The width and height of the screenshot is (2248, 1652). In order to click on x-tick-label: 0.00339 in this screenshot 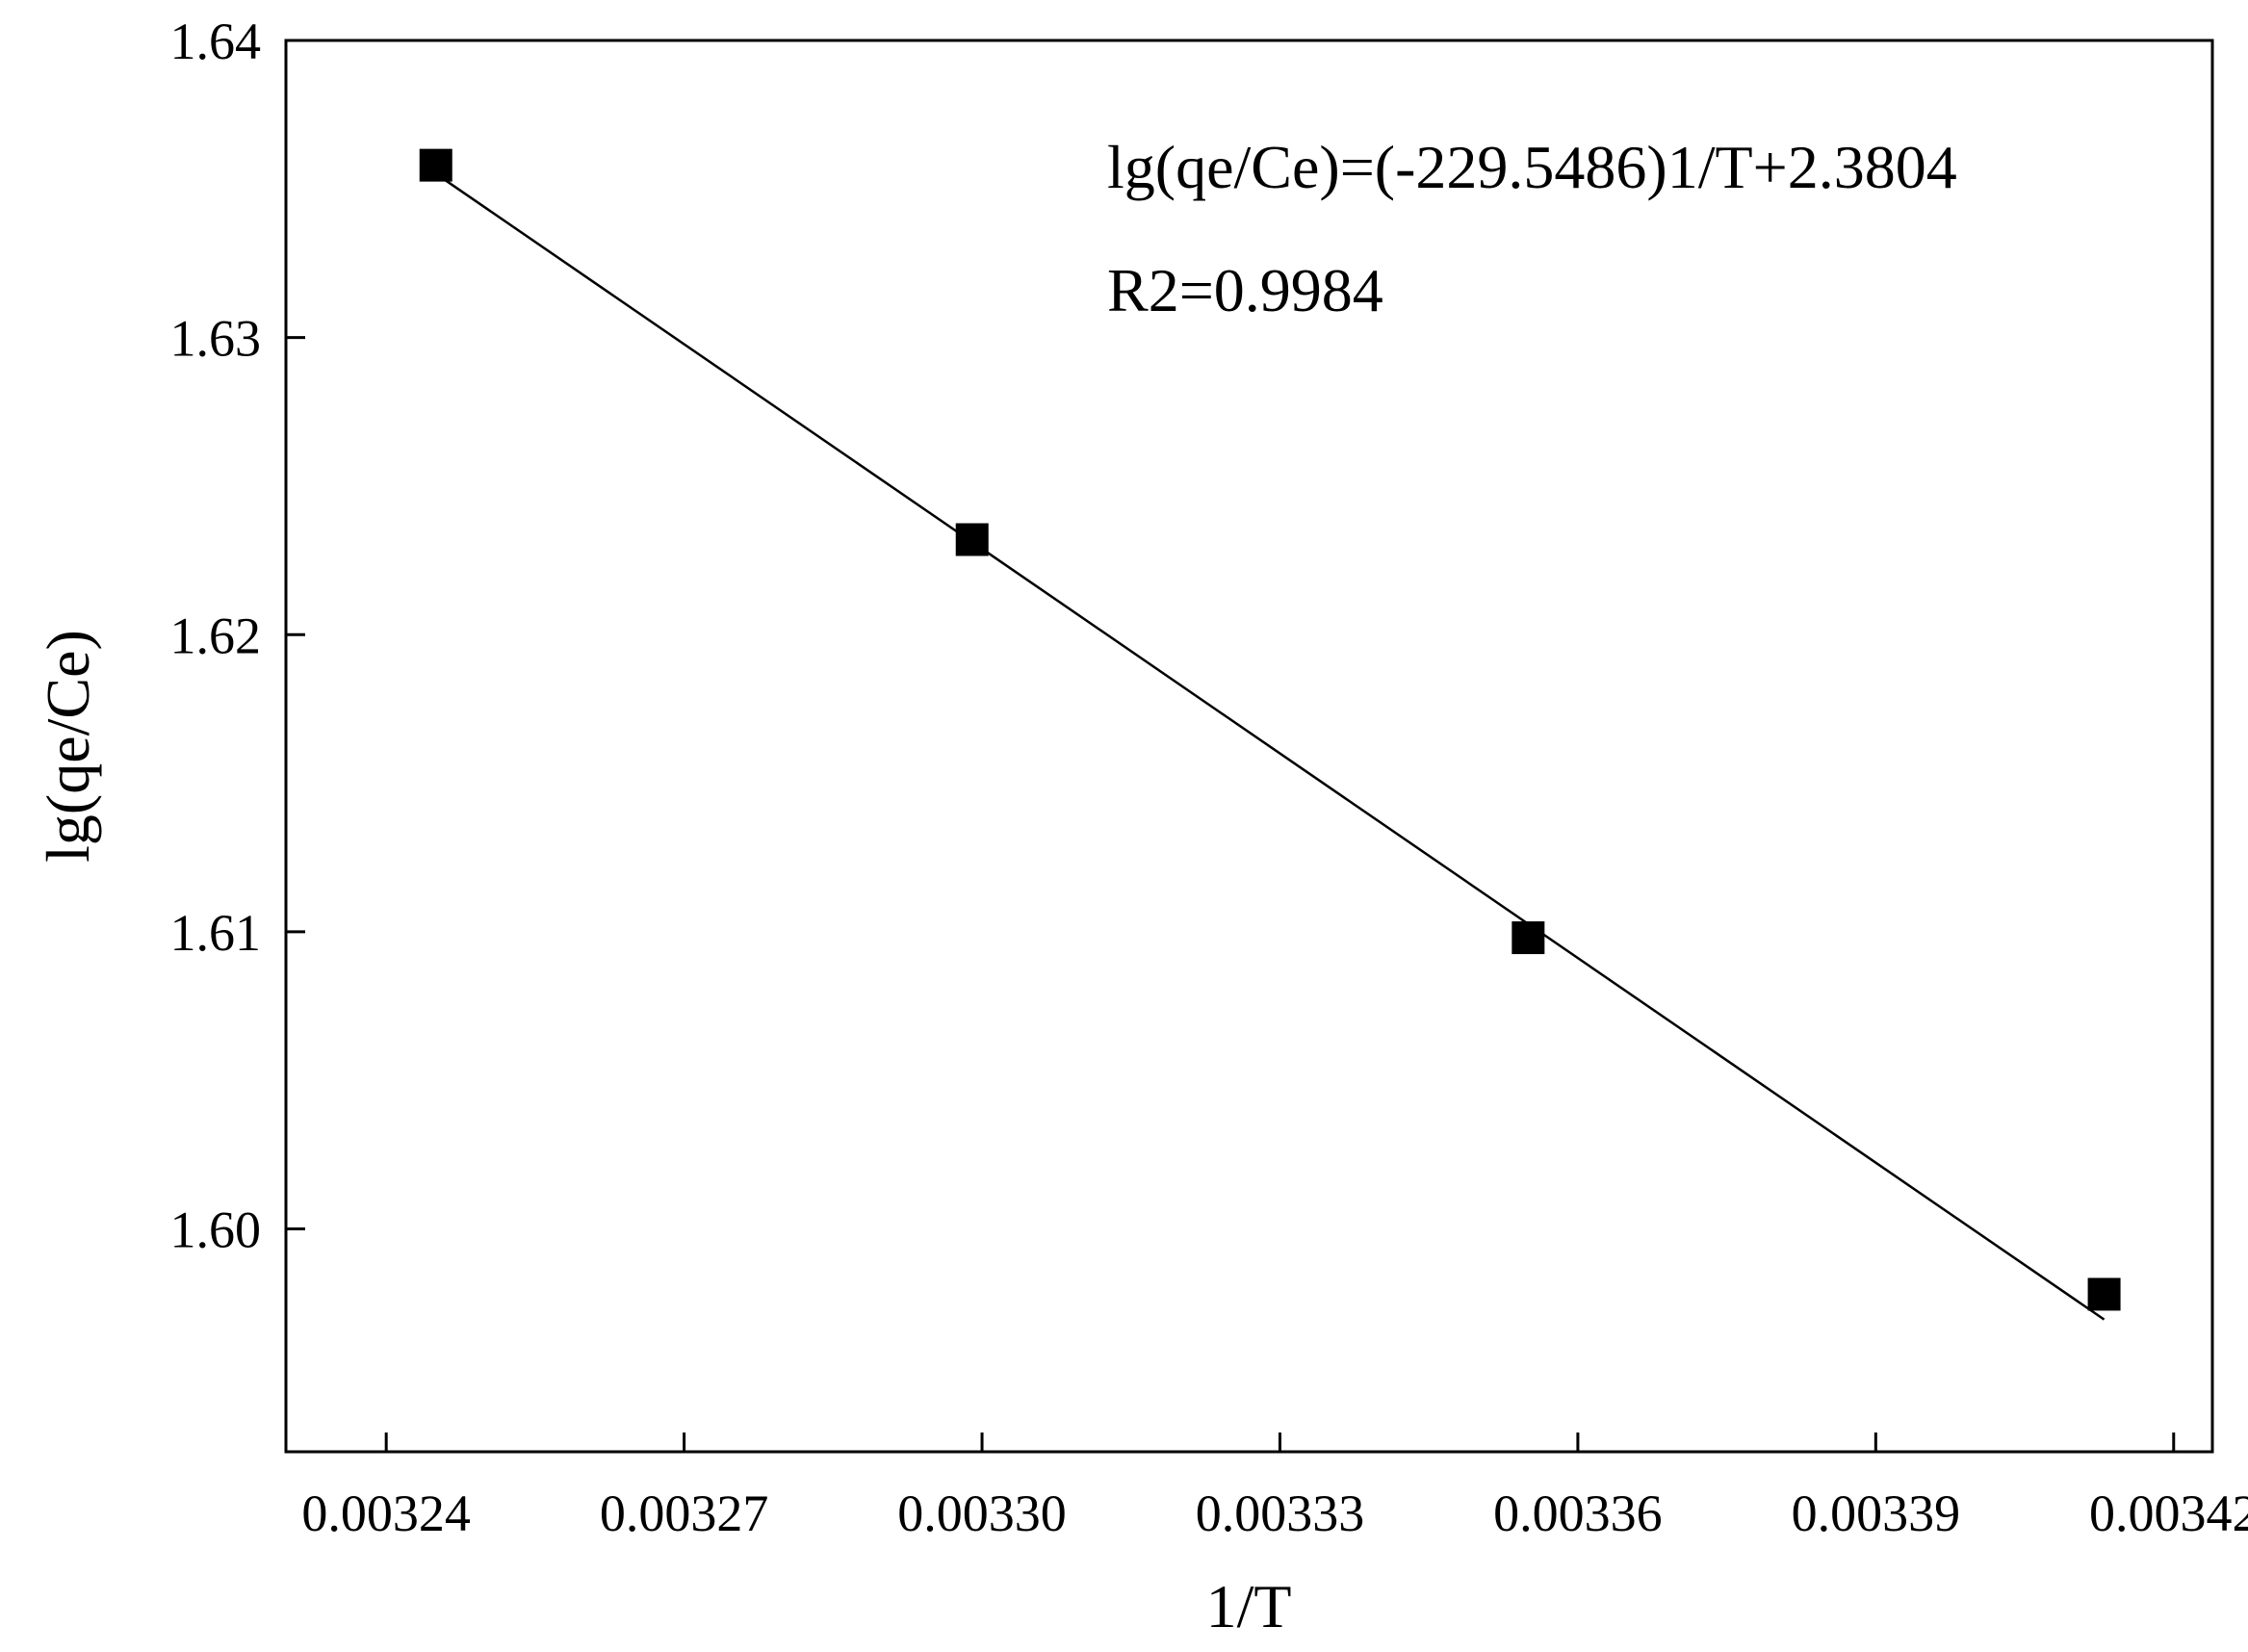, I will do `click(1876, 1513)`.